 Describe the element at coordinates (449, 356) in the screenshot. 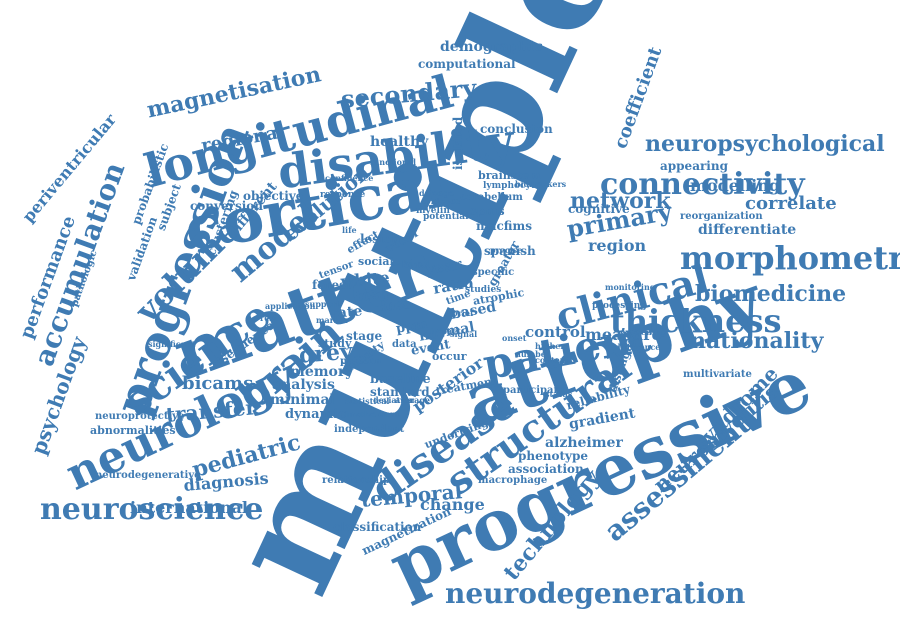

I see `cloud-word-occur: occur` at that location.